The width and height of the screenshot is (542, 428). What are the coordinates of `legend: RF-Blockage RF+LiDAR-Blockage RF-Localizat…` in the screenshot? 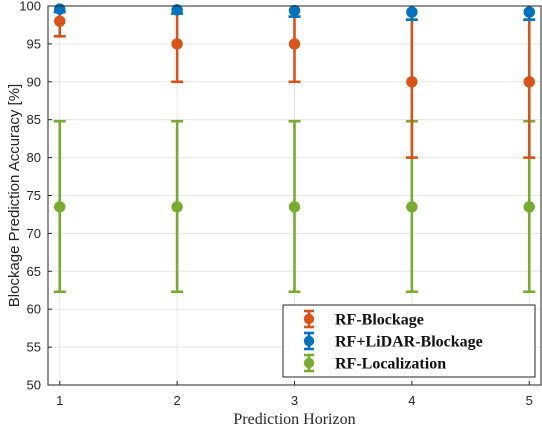 It's located at (409, 341).